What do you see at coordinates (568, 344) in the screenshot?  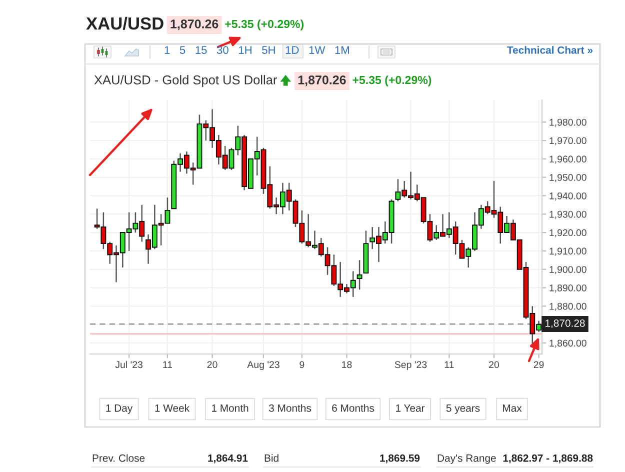 I see `y-tick-label: 1,860.00` at bounding box center [568, 344].